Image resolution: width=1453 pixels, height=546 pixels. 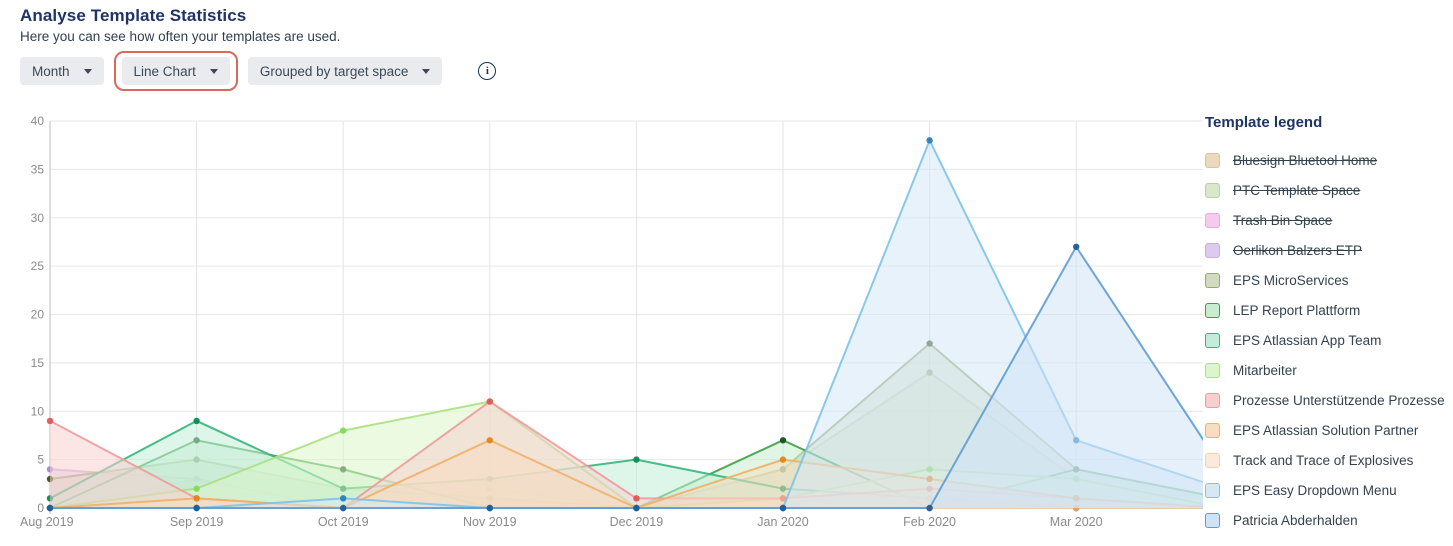 I want to click on legend-item: EPS Atlassian Solution Partner, so click(x=1327, y=430).